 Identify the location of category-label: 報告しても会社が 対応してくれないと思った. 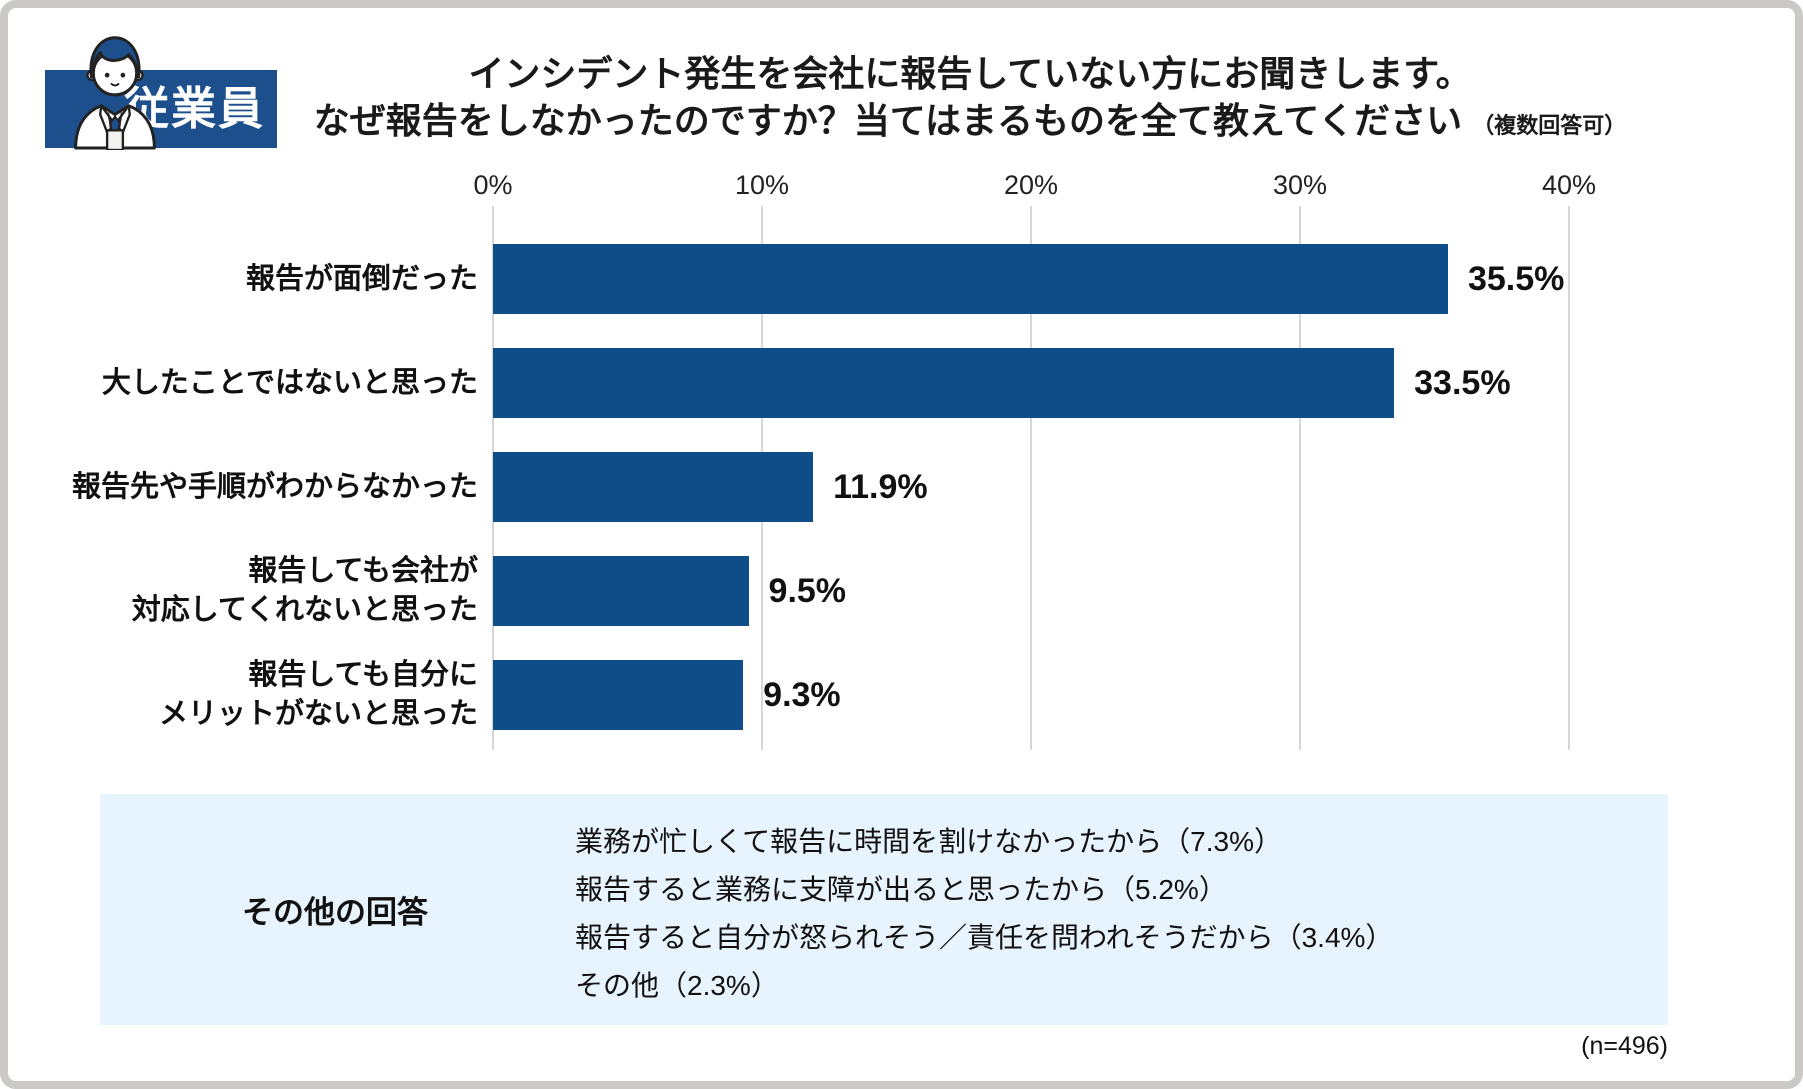
(259, 590).